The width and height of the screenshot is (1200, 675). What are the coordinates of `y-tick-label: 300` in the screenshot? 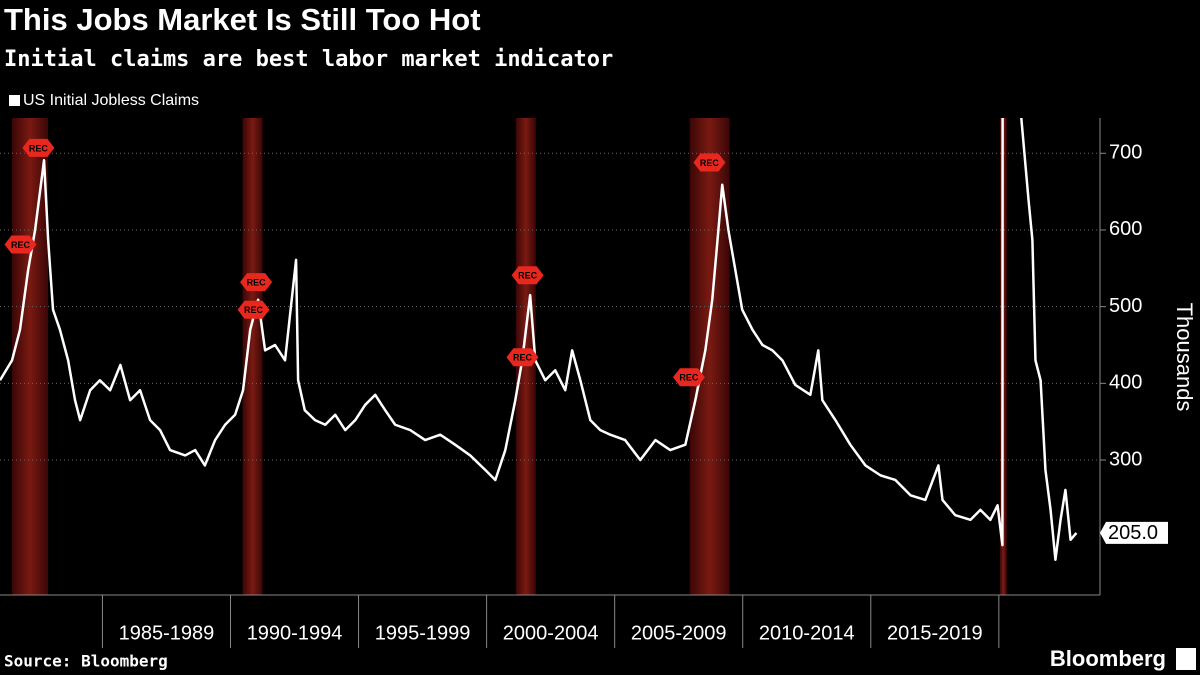 It's located at (1125, 459).